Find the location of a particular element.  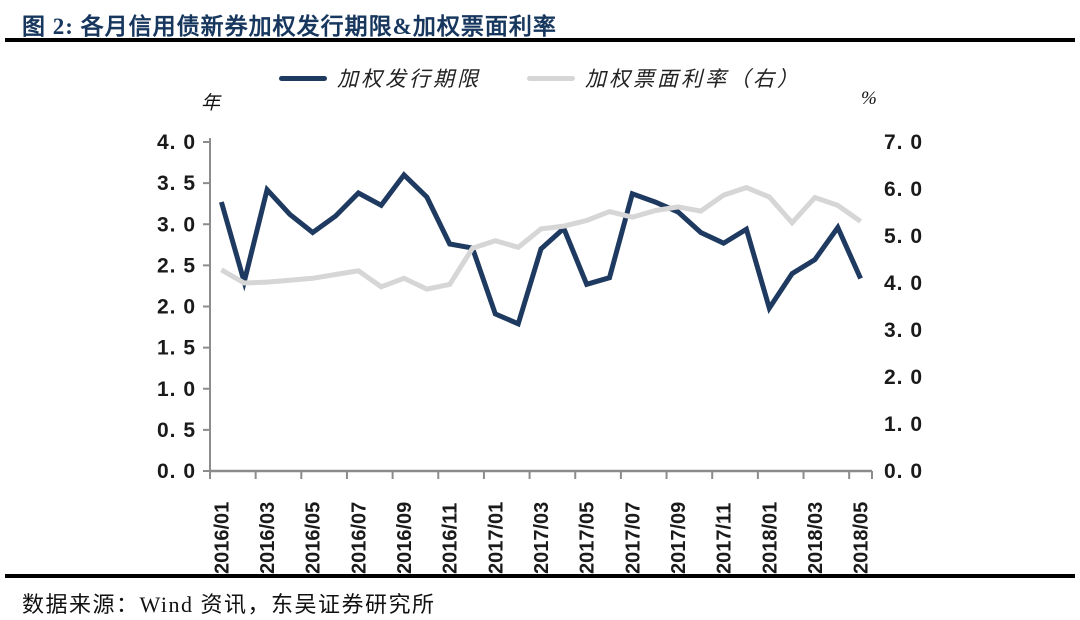

x-axis-label: 2017/03 is located at coordinates (542, 538).